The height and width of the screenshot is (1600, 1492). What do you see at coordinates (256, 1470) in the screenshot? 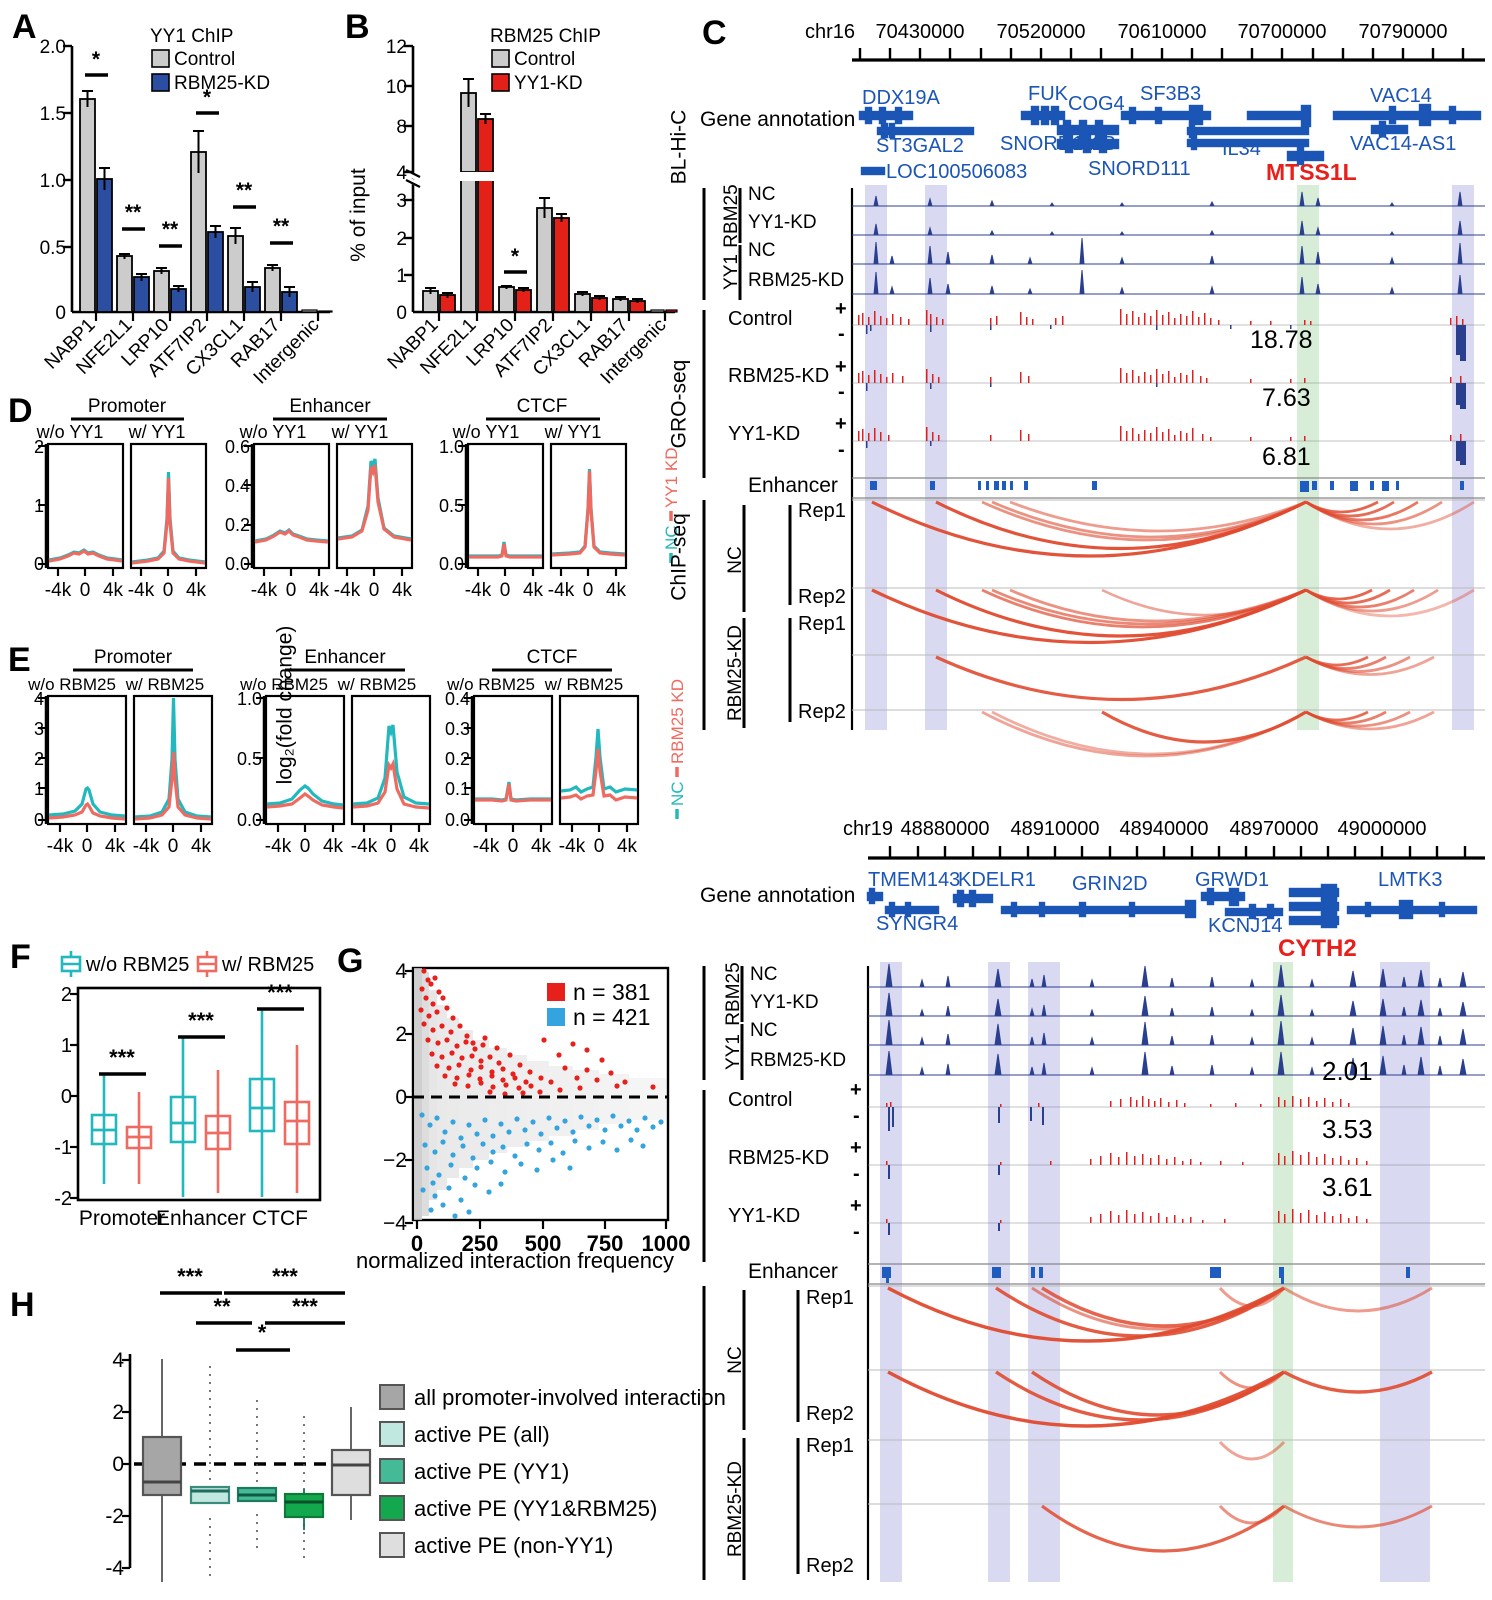
I see `panel-h-boxes` at bounding box center [256, 1470].